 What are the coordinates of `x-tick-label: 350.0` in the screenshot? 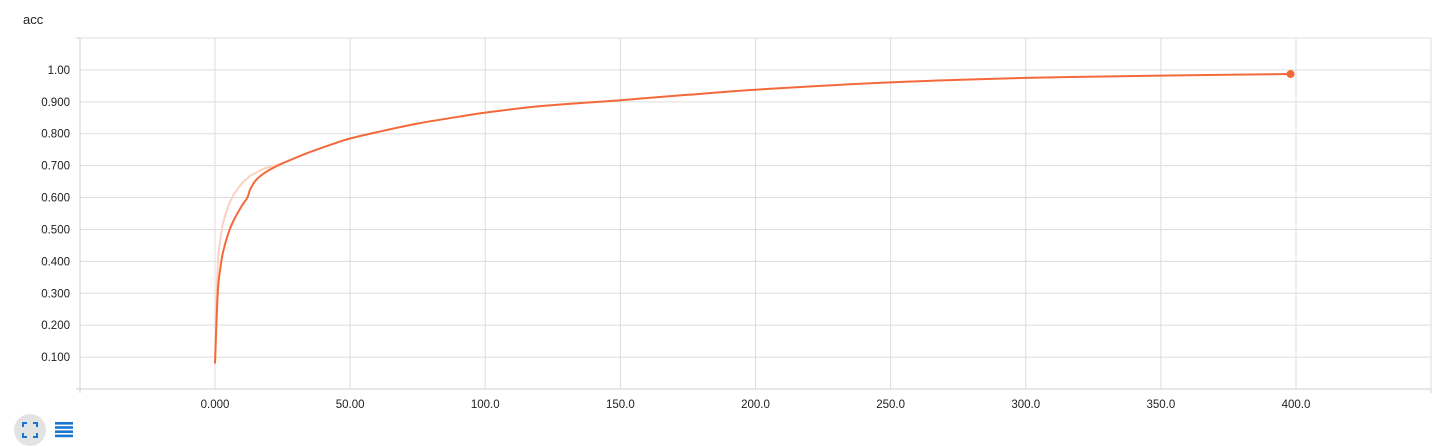 It's located at (1160, 404).